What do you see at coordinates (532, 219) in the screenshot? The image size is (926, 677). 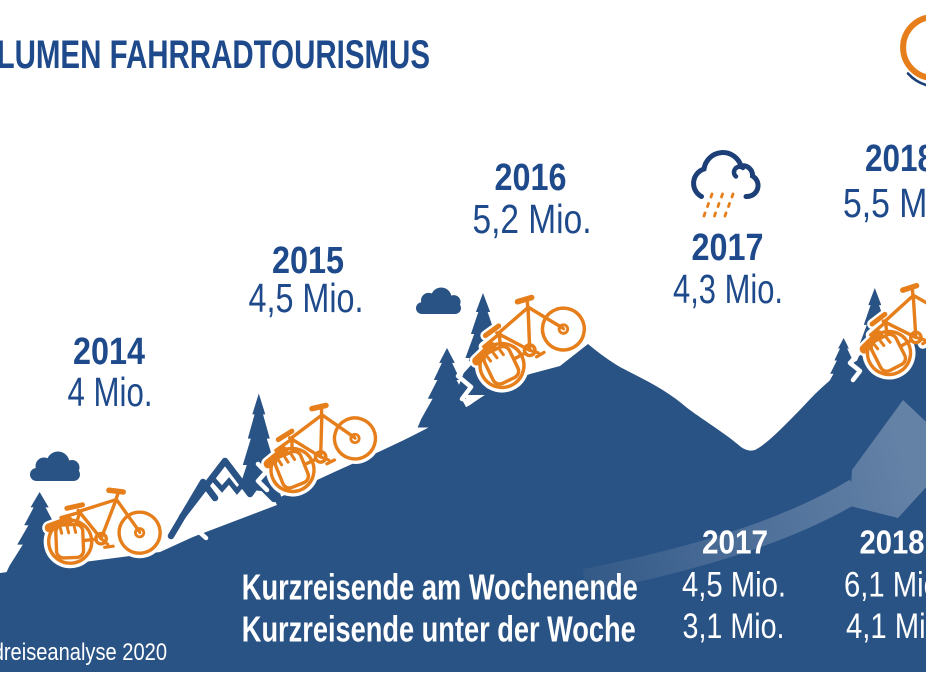 I see `svg-text: 5,2 Mio.` at bounding box center [532, 219].